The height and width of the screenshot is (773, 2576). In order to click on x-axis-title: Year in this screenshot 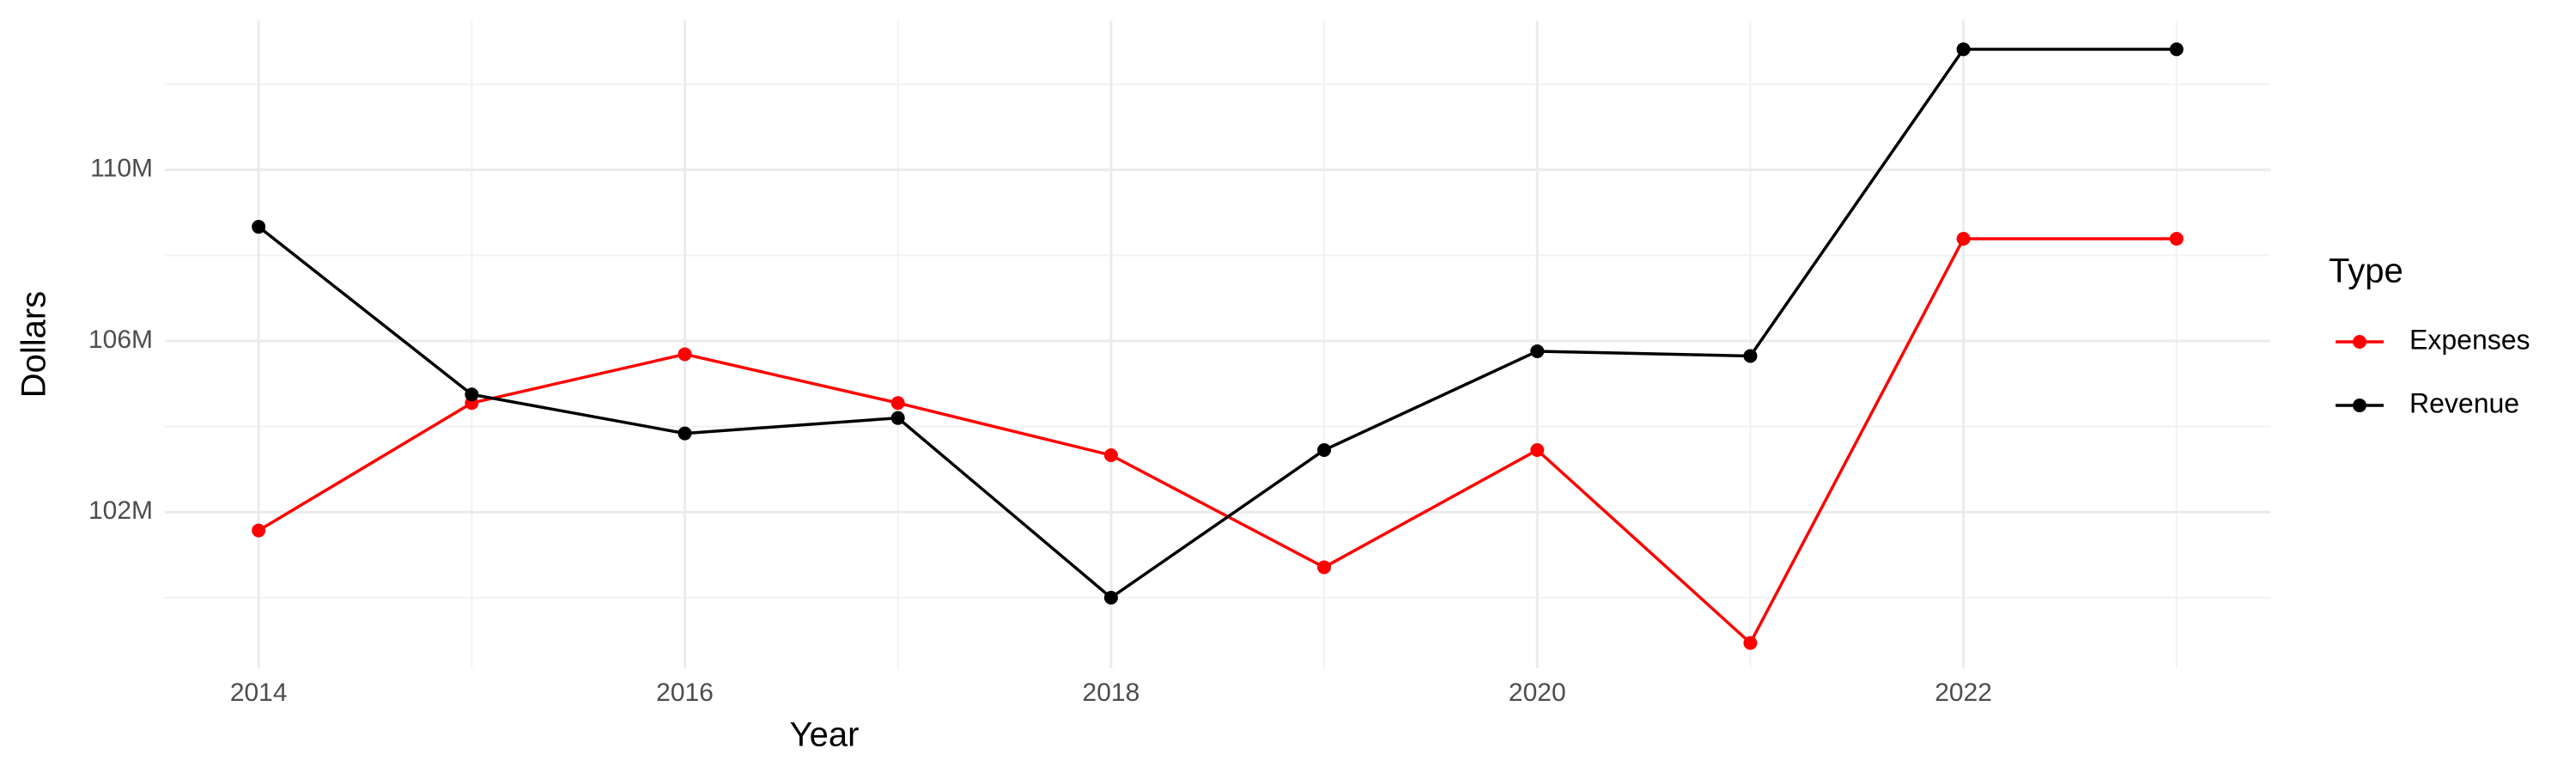, I will do `click(825, 735)`.